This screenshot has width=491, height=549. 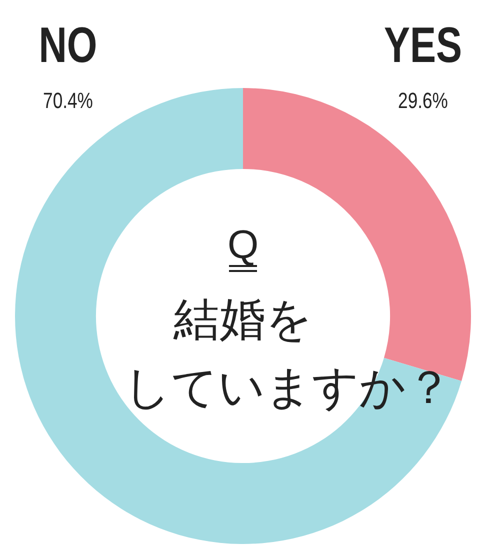 What do you see at coordinates (243, 245) in the screenshot?
I see `text: Q` at bounding box center [243, 245].